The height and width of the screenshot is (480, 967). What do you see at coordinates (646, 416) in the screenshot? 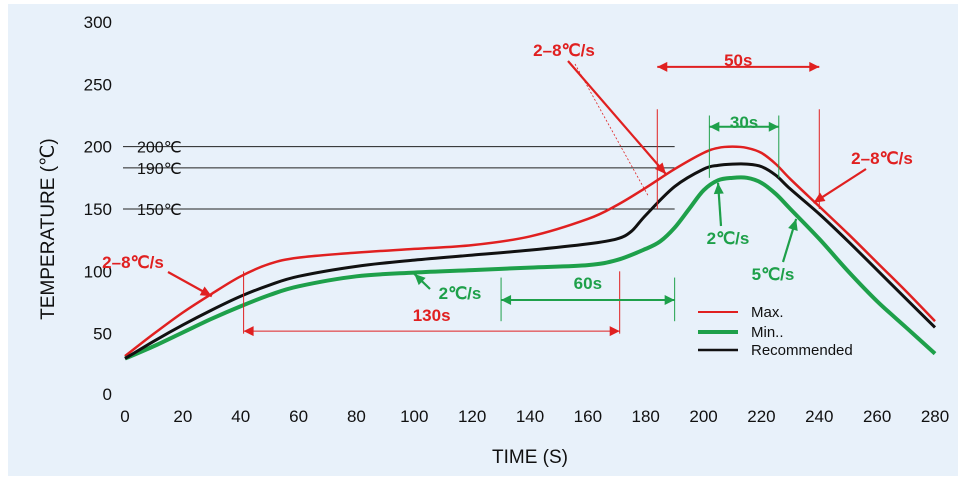
I see `x-tick-label: 180` at bounding box center [646, 416].